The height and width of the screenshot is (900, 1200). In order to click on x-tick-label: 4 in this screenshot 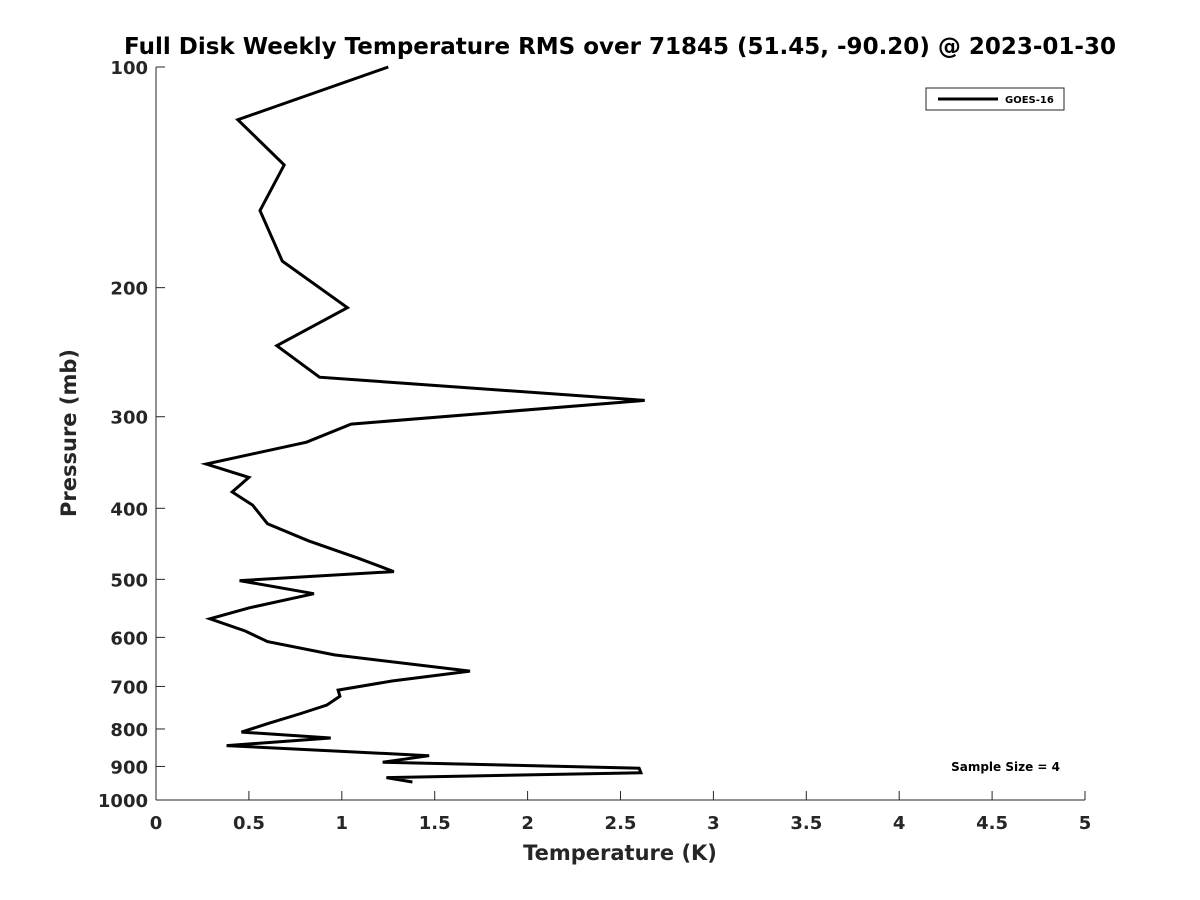, I will do `click(899, 823)`.